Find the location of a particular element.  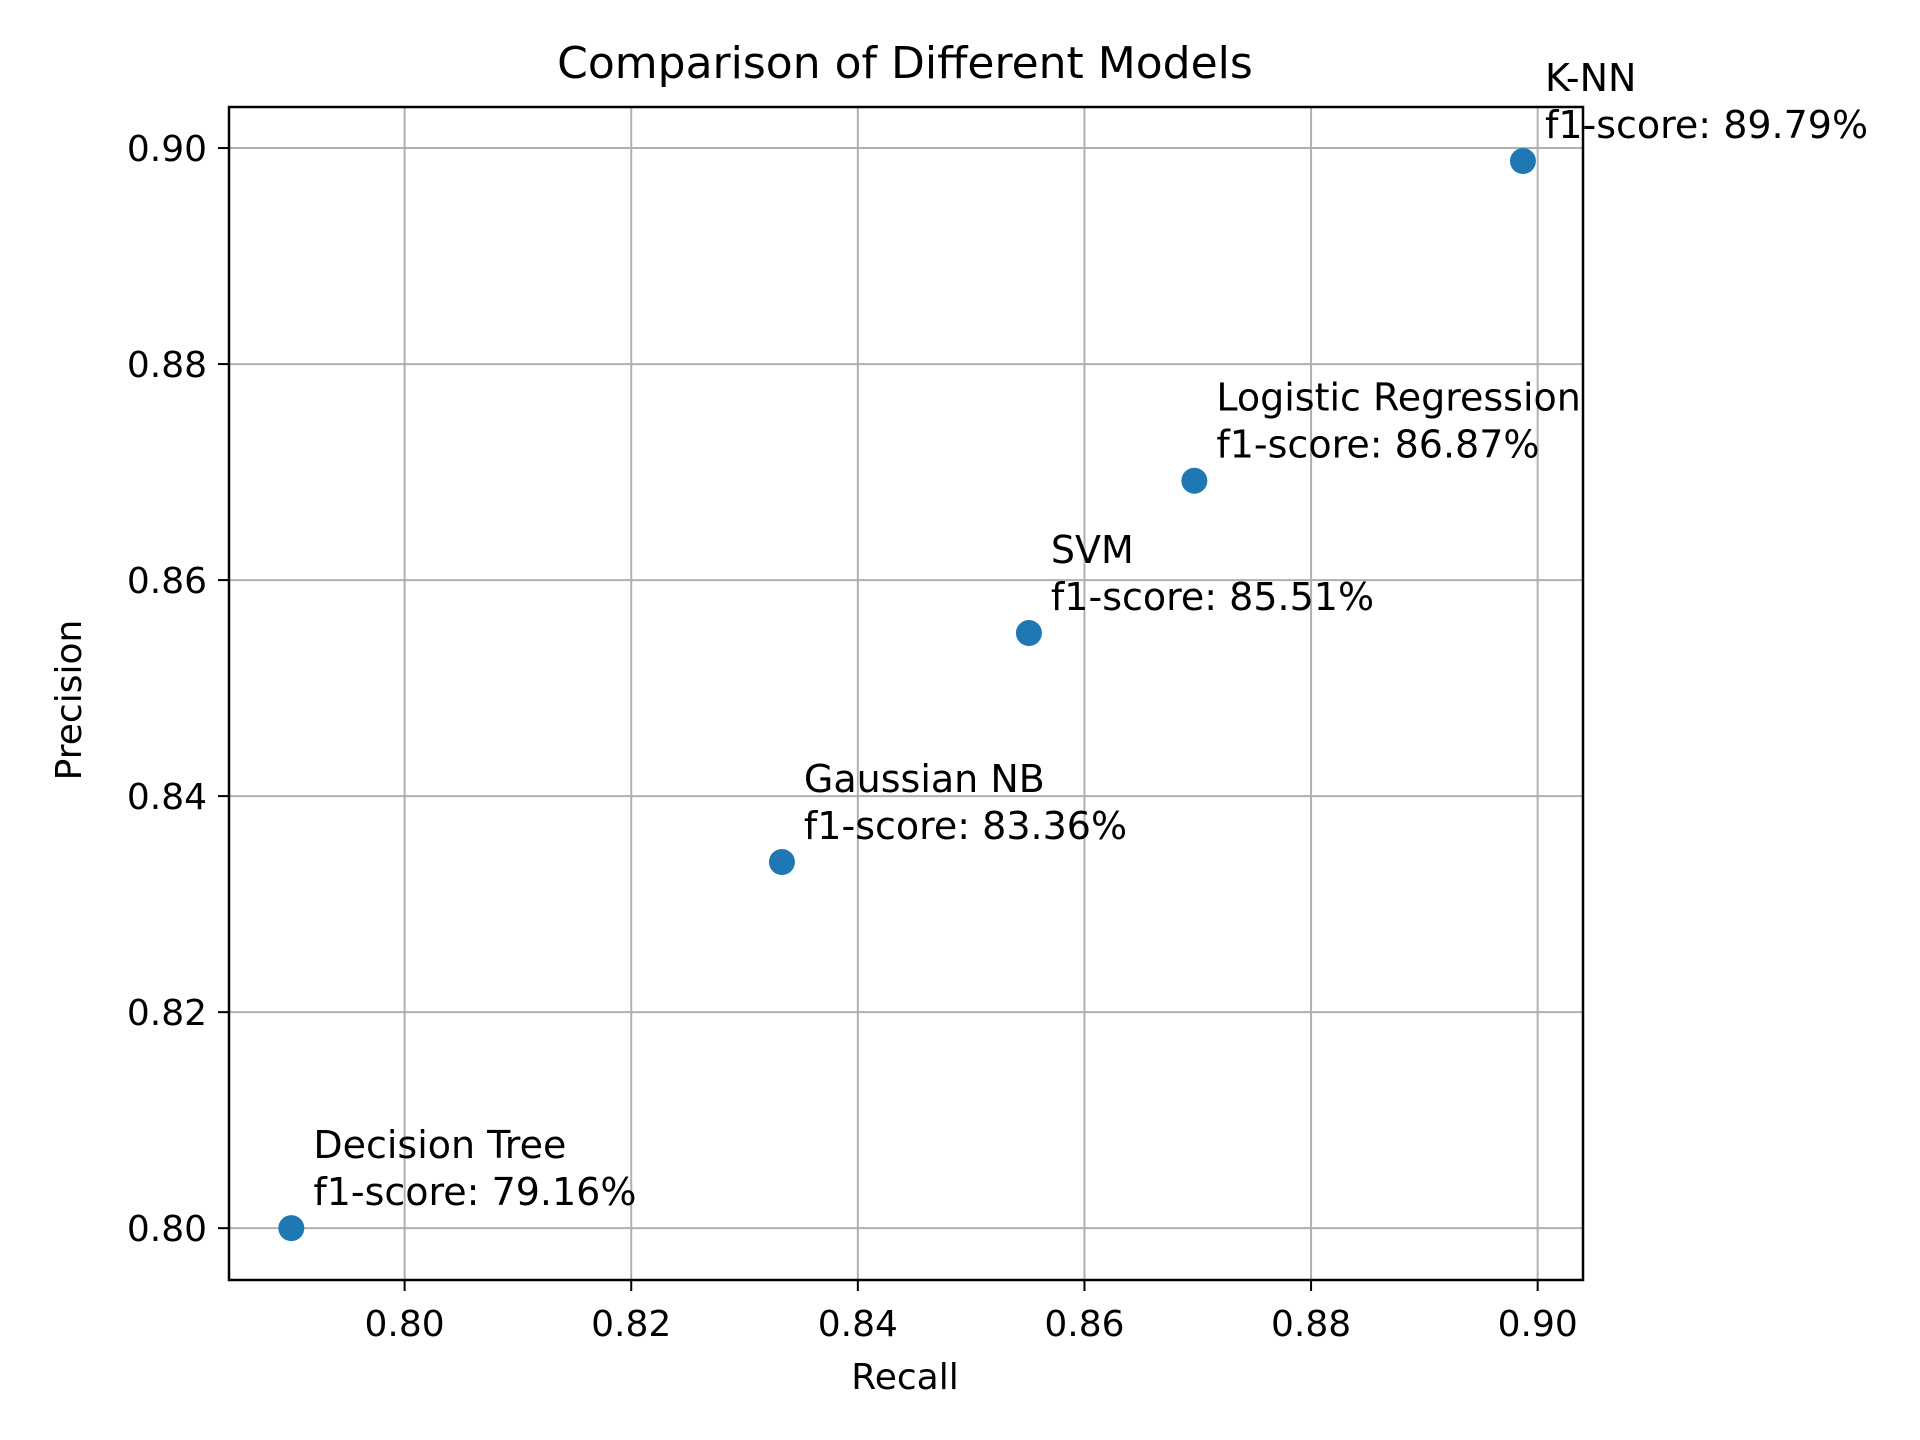

point-label-f1: f1-score: 83.36% is located at coordinates (965, 826).